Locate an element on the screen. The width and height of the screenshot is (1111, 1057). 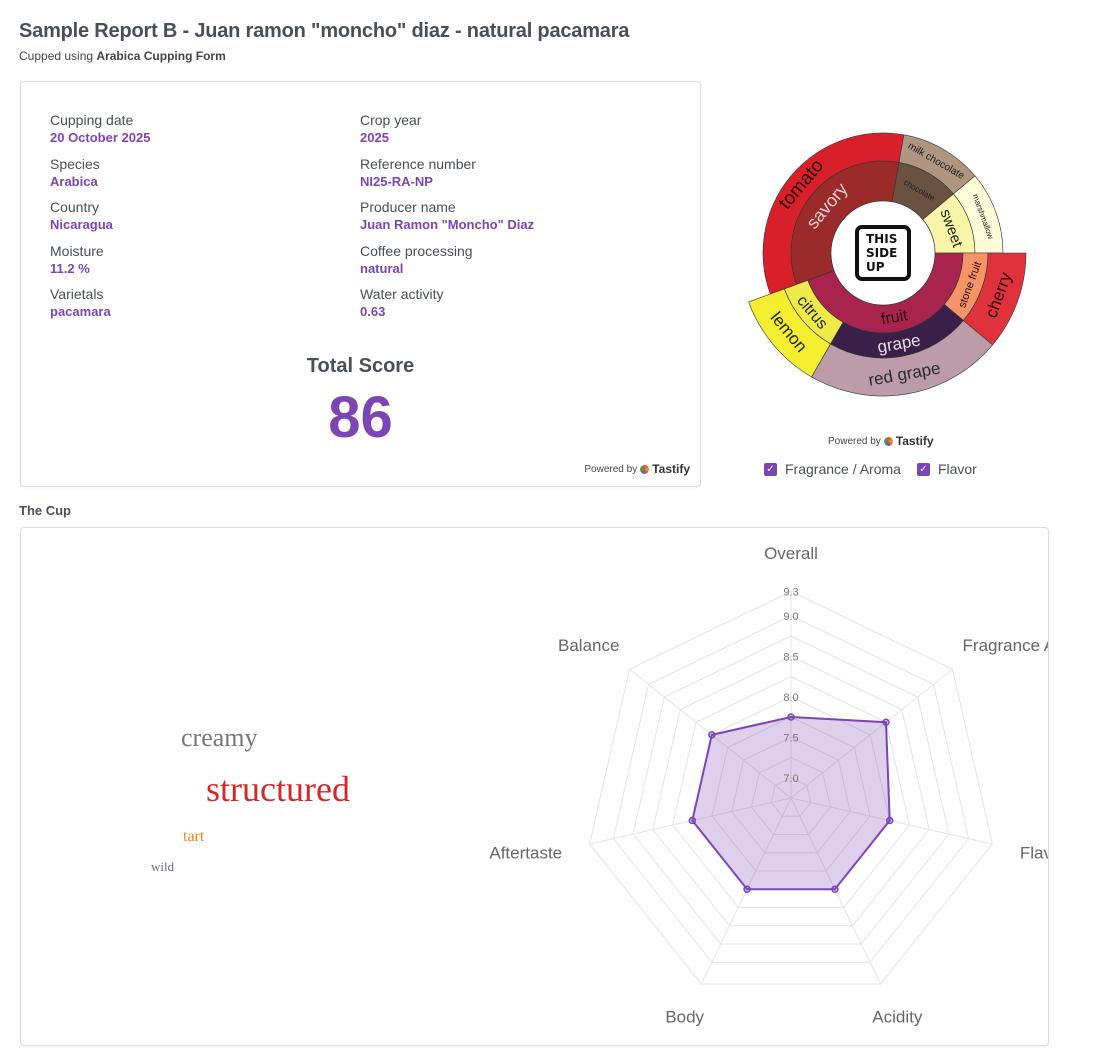
radar-tick-label: 8.0 is located at coordinates (790, 698).